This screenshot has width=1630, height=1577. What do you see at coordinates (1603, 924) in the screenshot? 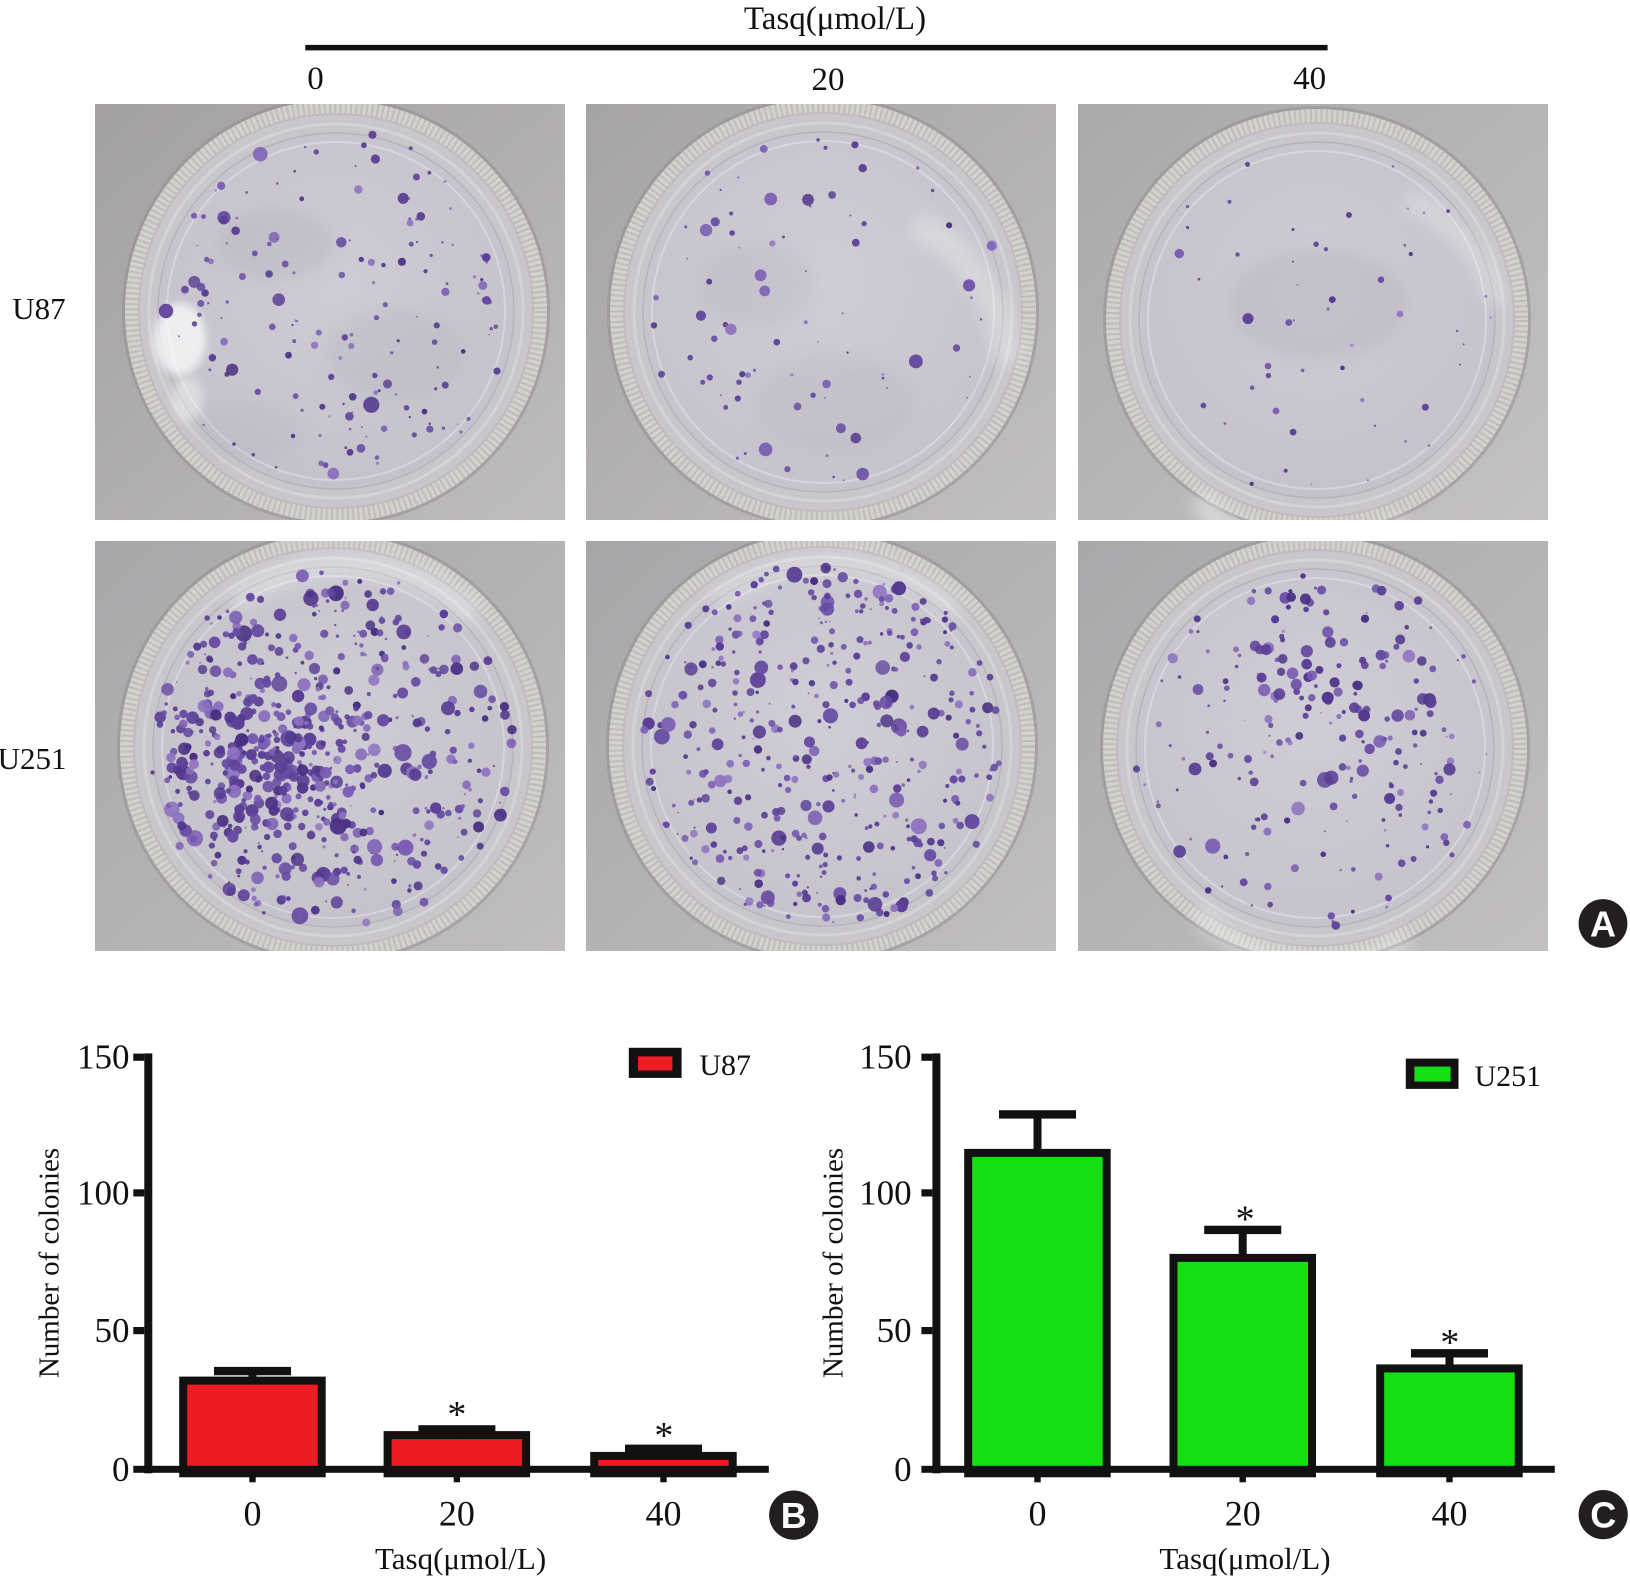
I see `svg-text: A` at bounding box center [1603, 924].